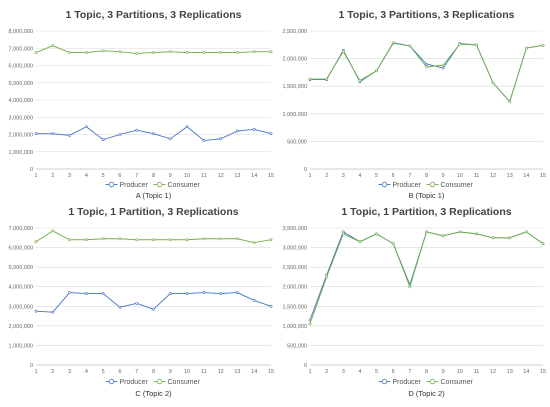 This screenshot has width=550, height=407. Describe the element at coordinates (21, 49) in the screenshot. I see `y-tick-label: 7,000,000` at that location.